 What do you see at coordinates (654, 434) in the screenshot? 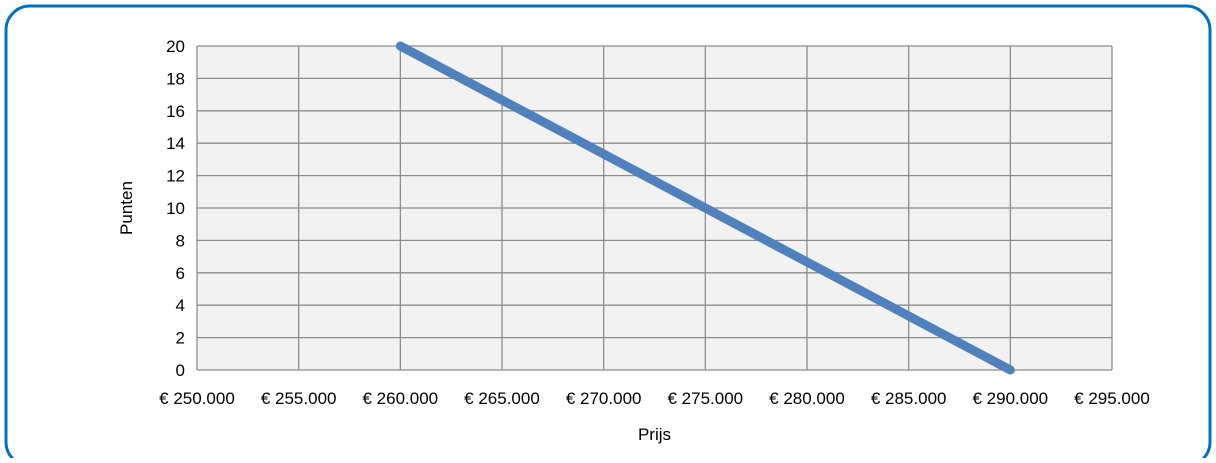
I see `x-axis-label: Prijs` at bounding box center [654, 434].